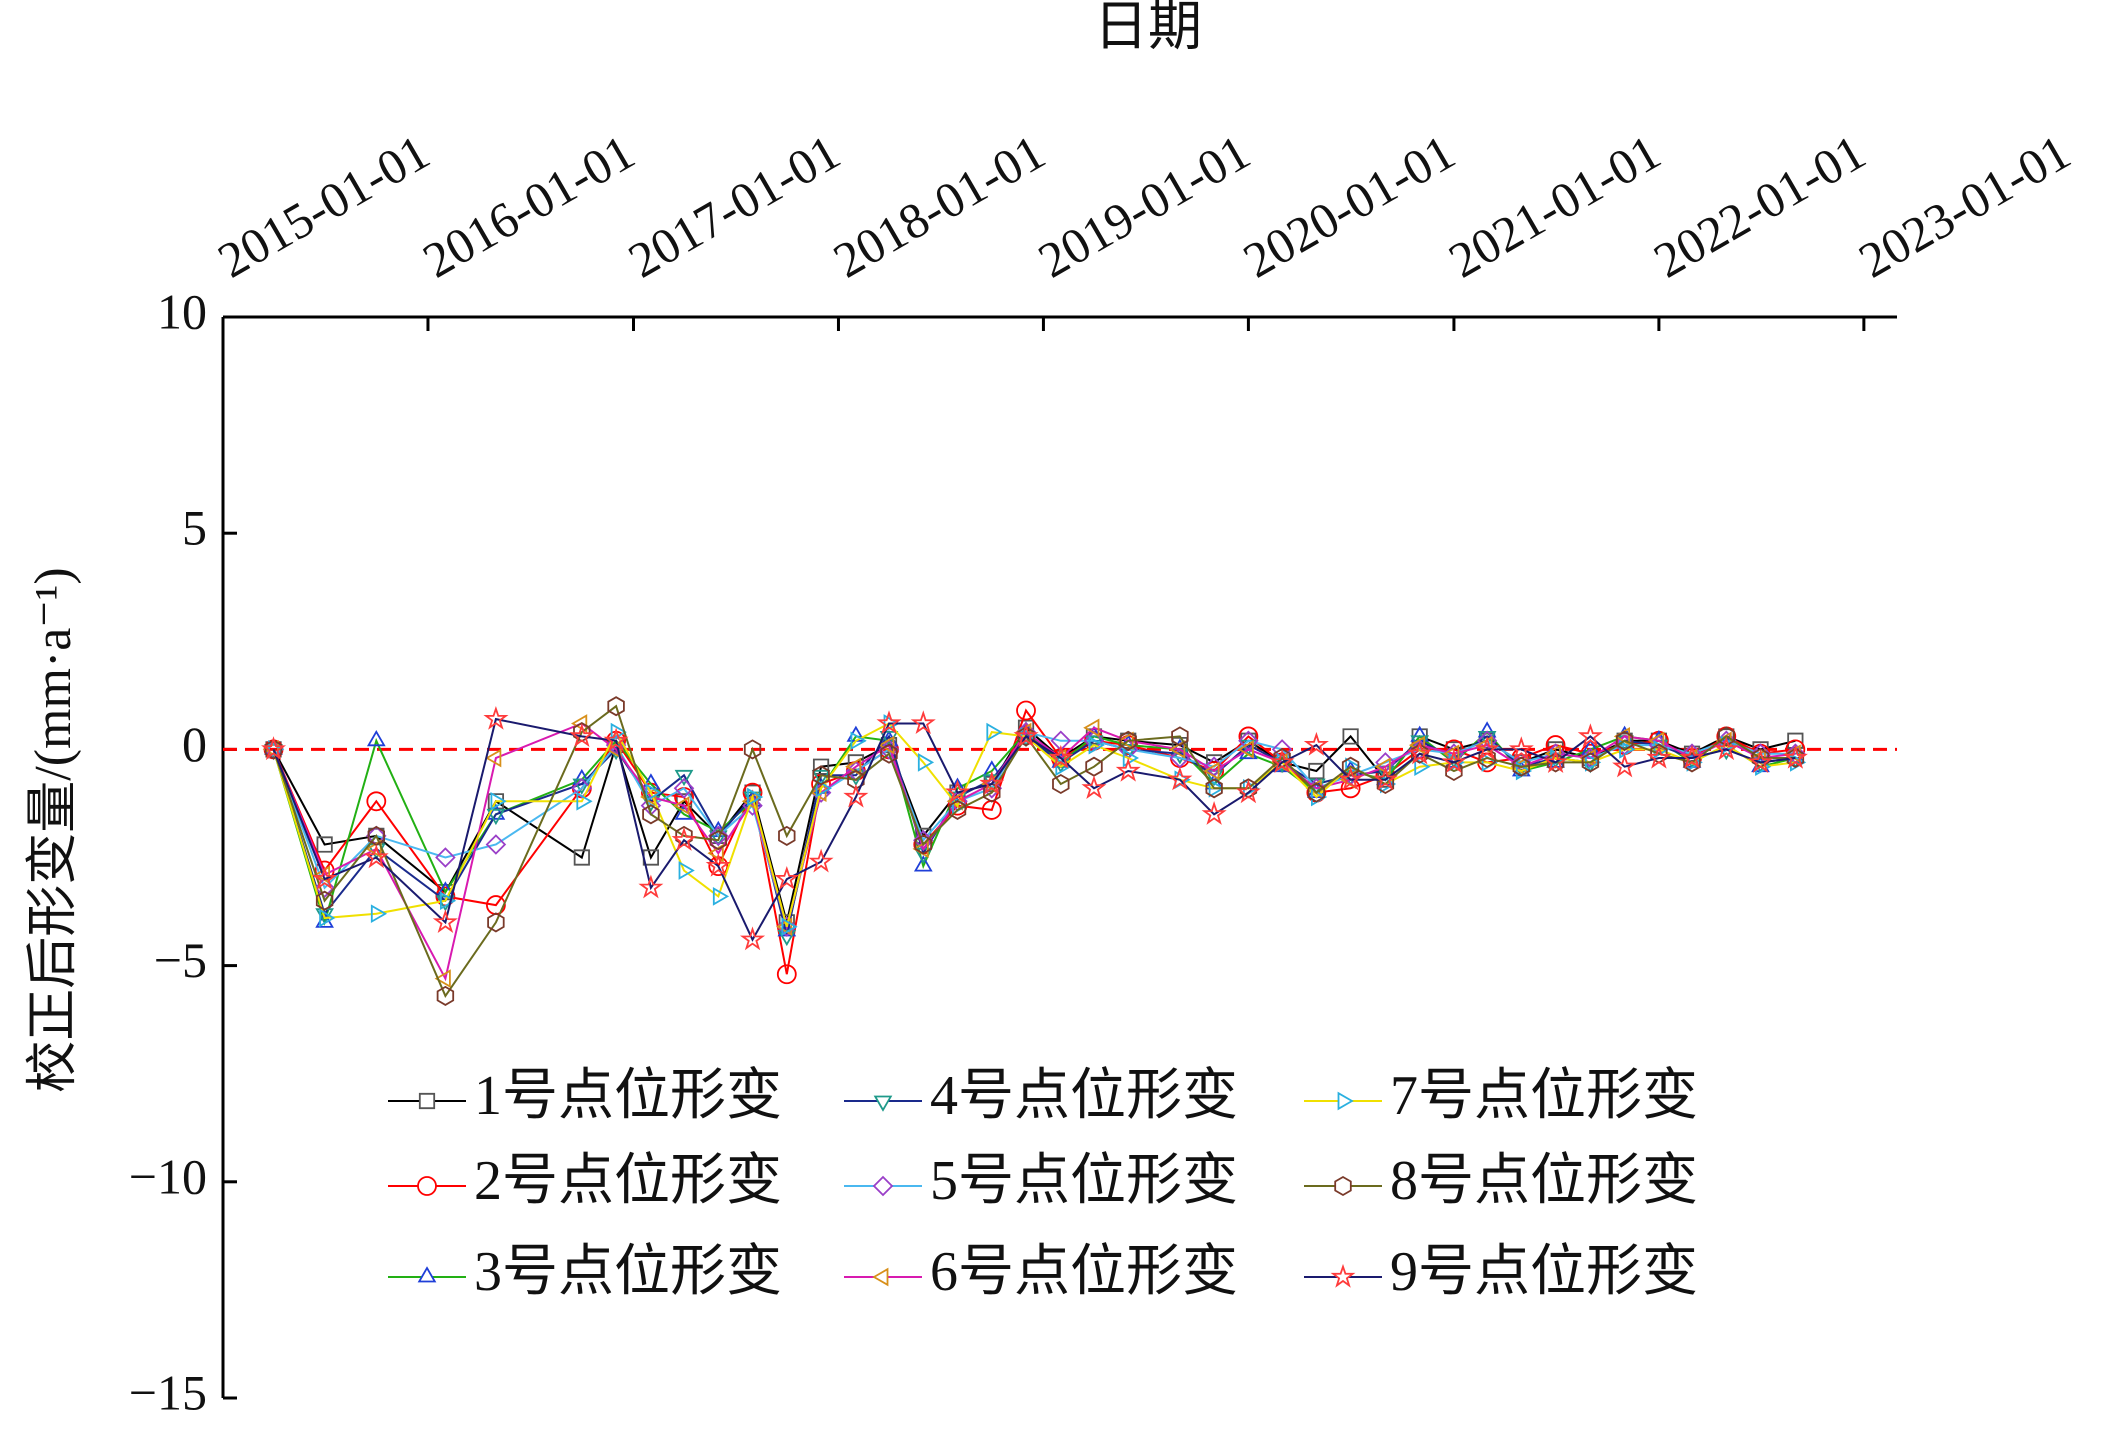  I want to click on legend-item: 2号点位形变, so click(585, 1181).